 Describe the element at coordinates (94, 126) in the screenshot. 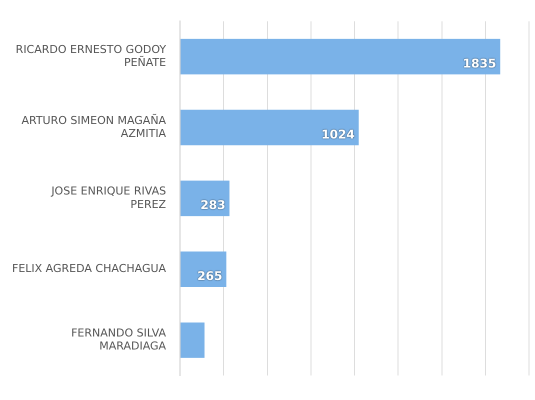

I see `y-tick-label: ARTURO SIMEON MAGAÑA AZMITIA` at that location.